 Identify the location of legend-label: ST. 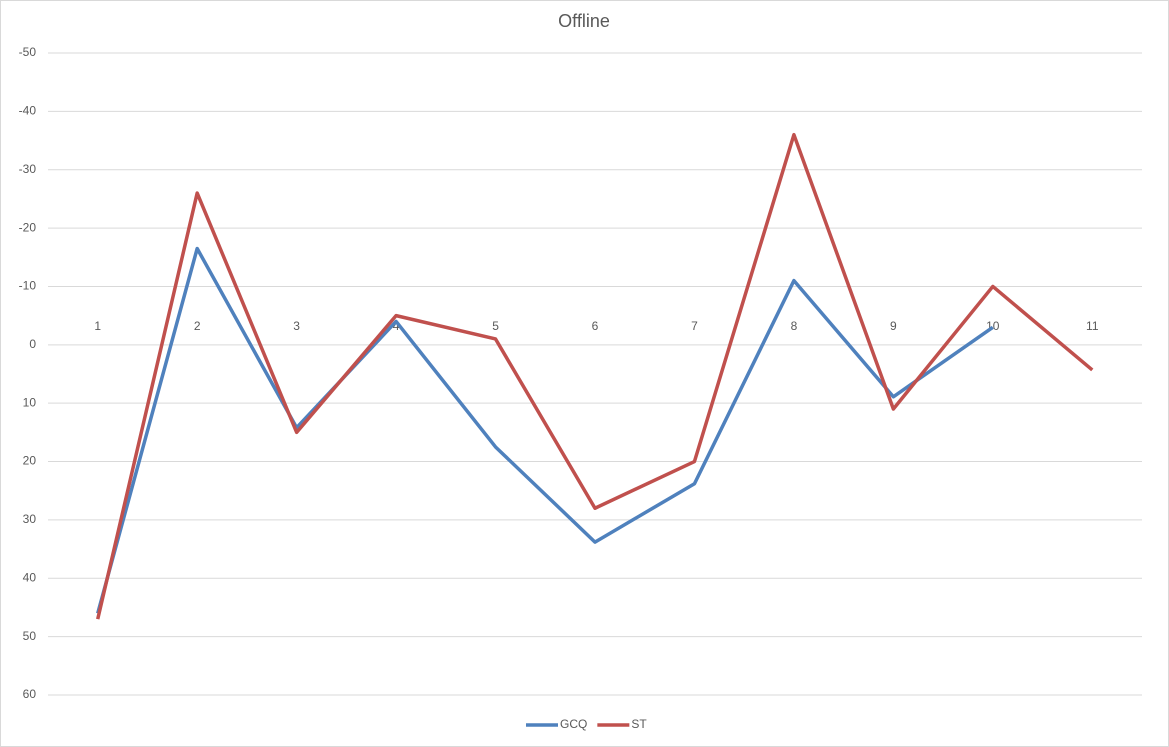
(639, 724).